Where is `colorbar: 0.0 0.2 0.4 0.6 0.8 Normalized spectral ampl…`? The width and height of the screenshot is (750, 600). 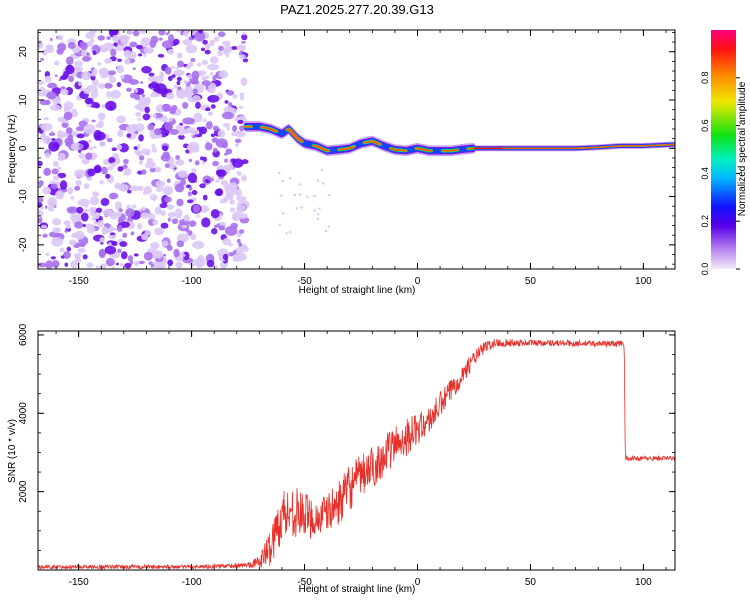
colorbar: 0.0 0.2 0.4 0.6 0.8 Normalized spectral ampl… is located at coordinates (724, 152).